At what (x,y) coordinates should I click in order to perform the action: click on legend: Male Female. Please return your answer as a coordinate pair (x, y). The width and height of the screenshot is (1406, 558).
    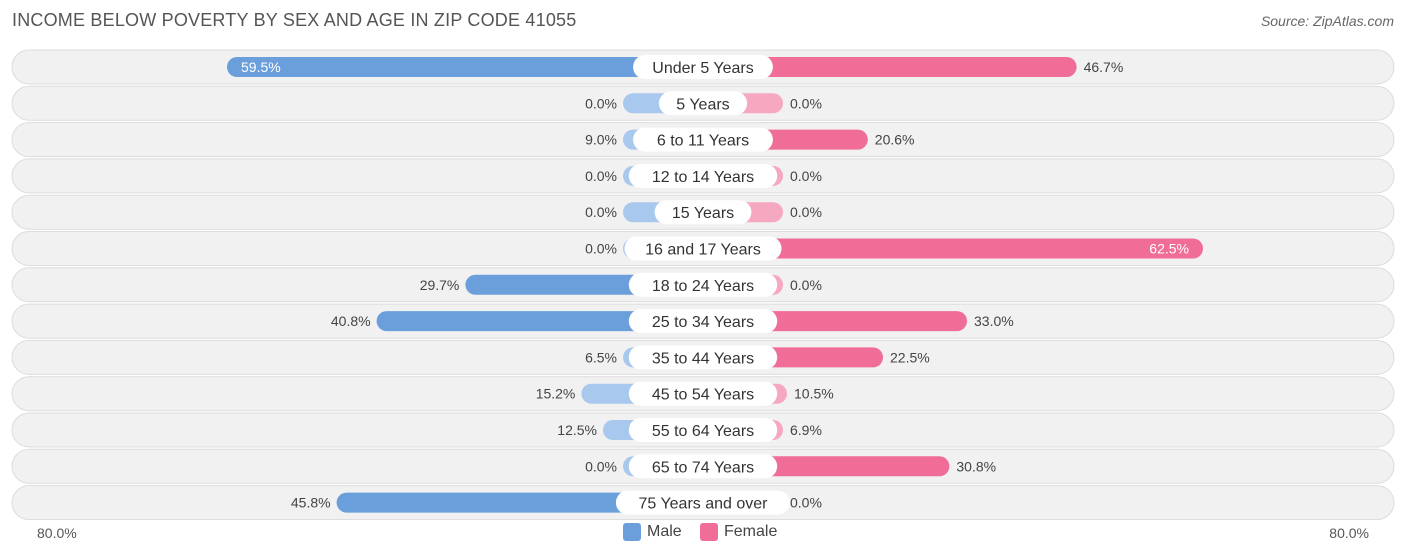
    Looking at the image, I should click on (703, 534).